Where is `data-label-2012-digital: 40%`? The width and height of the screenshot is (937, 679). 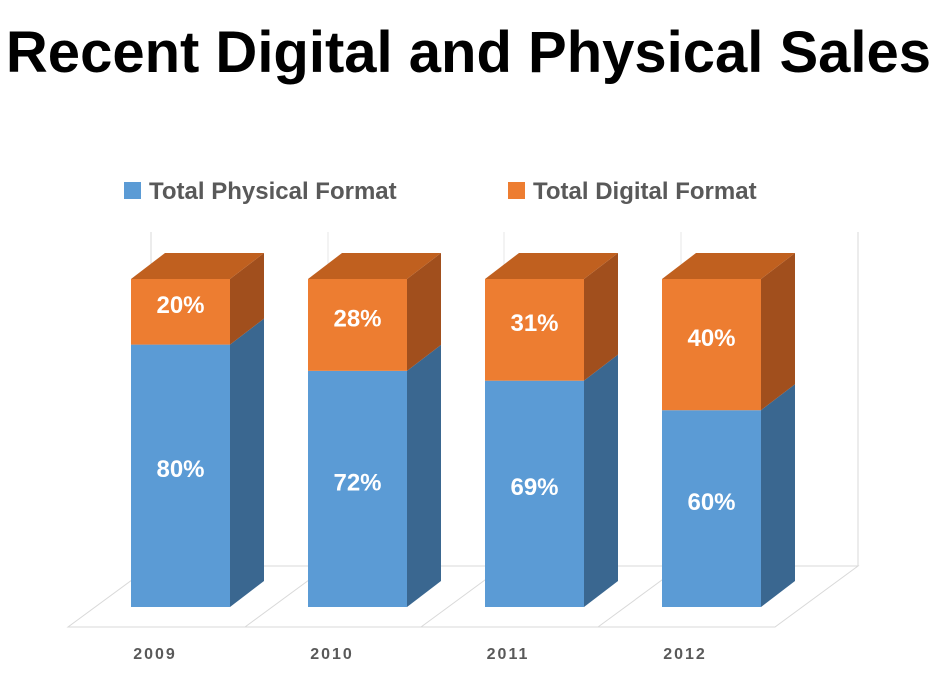 data-label-2012-digital: 40% is located at coordinates (711, 338).